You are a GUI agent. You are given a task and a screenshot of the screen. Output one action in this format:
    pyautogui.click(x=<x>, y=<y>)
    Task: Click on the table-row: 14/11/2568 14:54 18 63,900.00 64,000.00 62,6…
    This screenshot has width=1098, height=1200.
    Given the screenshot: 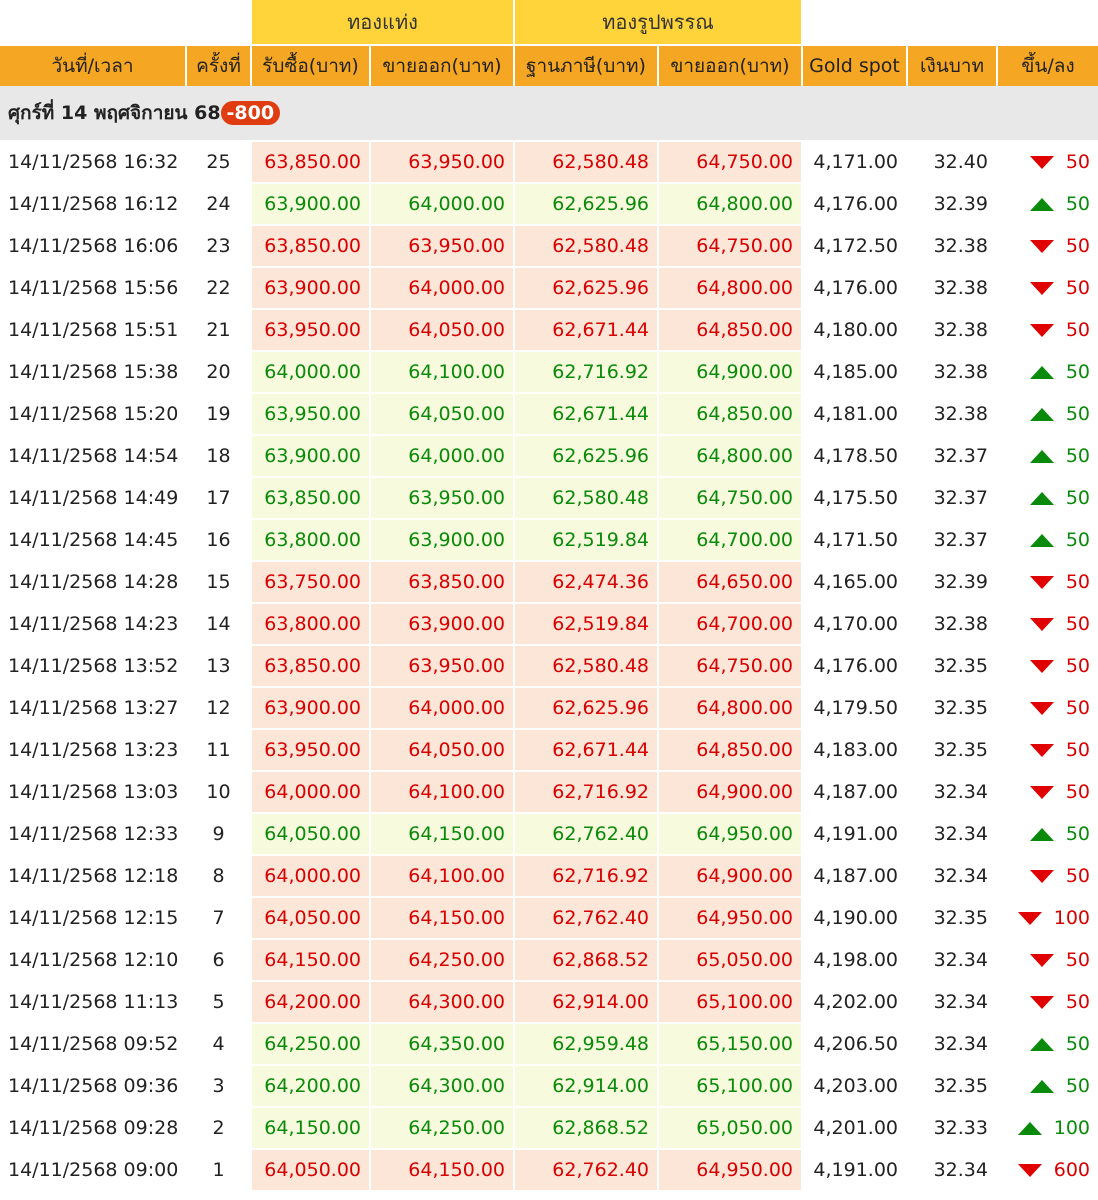 What is the action you would take?
    pyautogui.click(x=549, y=457)
    